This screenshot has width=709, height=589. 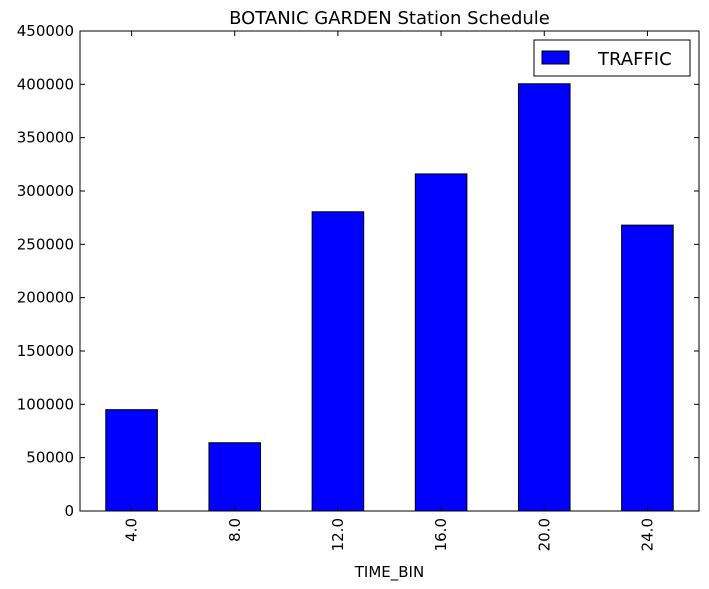 What do you see at coordinates (45, 404) in the screenshot?
I see `y-tick-label: 100000` at bounding box center [45, 404].